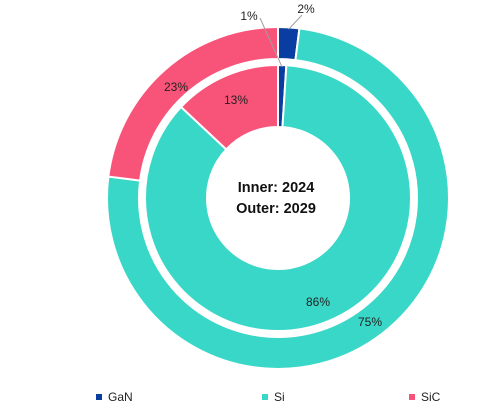  Describe the element at coordinates (306, 9) in the screenshot. I see `data-label-outer-gan: 2%` at that location.